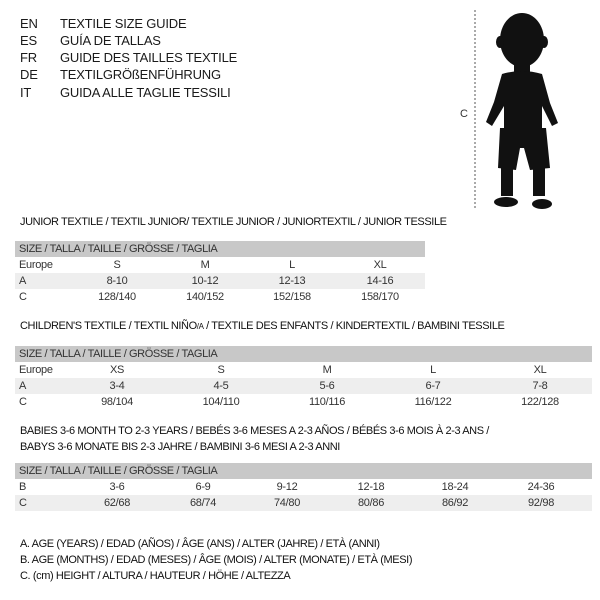  I want to click on title-part: CHILDREN'S TEXTILE / TEXTIL NIÑO, so click(108, 326).